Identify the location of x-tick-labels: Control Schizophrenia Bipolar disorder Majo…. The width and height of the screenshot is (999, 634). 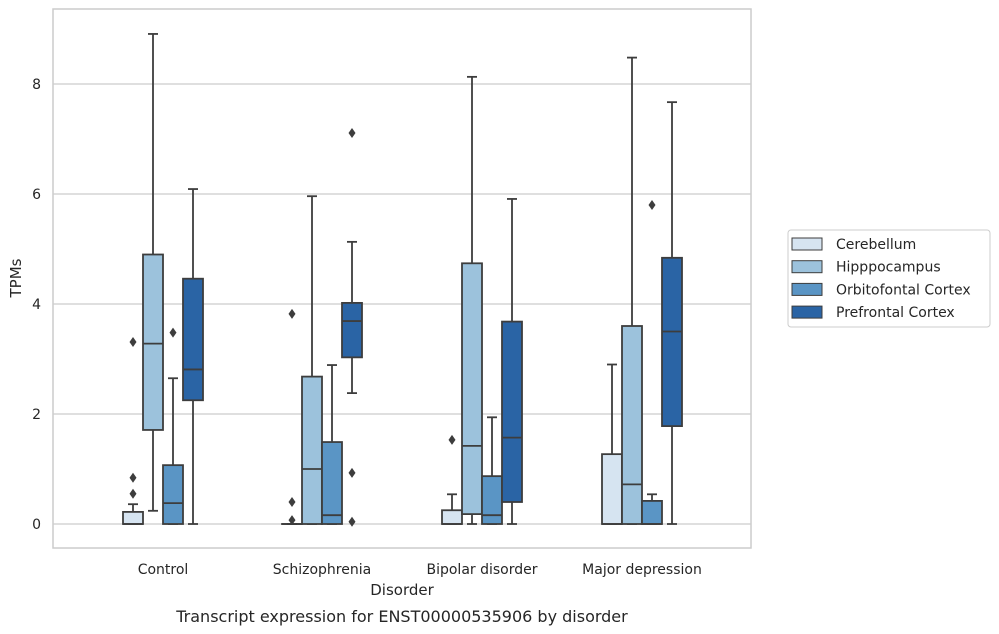
(420, 570).